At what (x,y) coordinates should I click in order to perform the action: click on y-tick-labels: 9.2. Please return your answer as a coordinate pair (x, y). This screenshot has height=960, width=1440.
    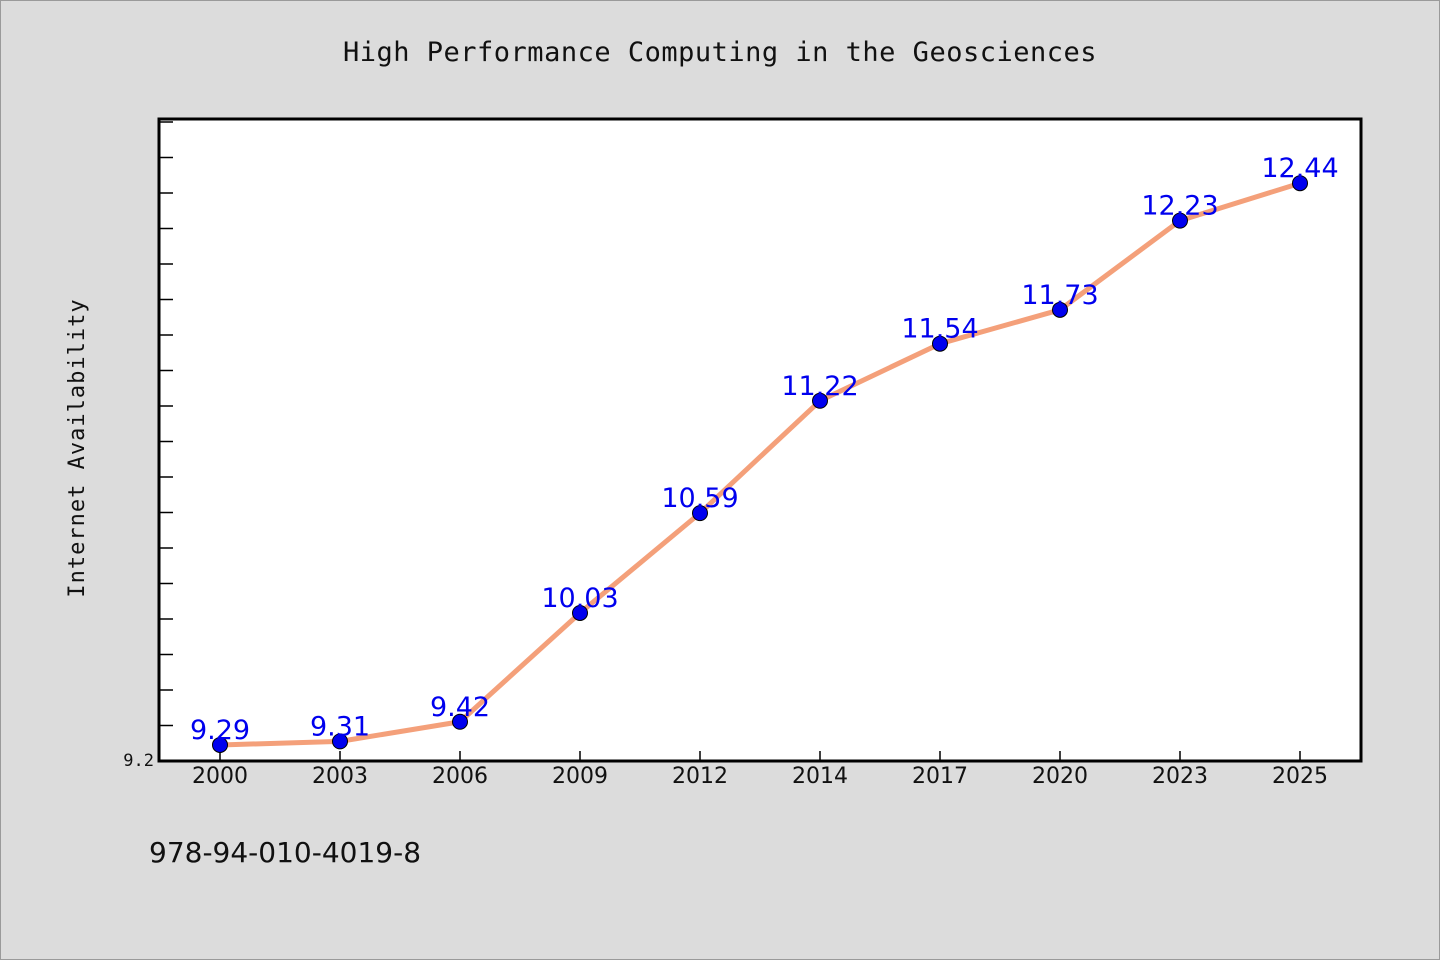
    Looking at the image, I should click on (138, 761).